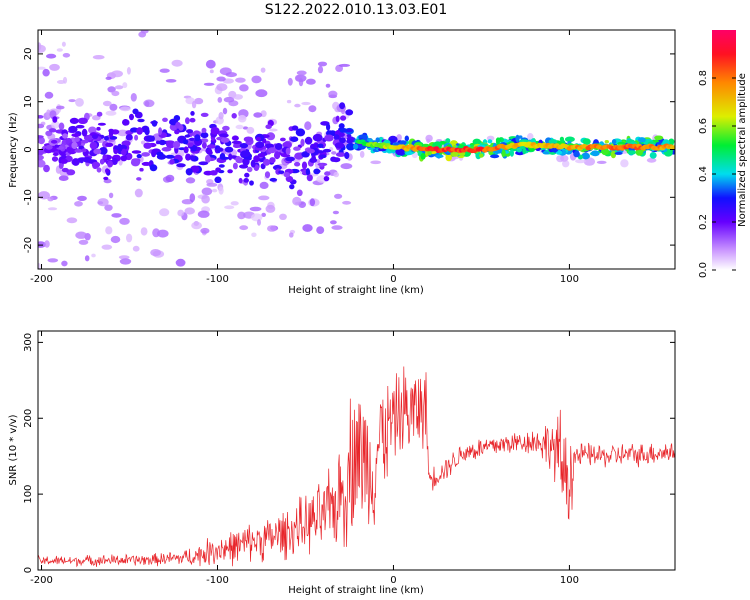  What do you see at coordinates (13, 150) in the screenshot?
I see `spectrogram-y-axis-label: Frequency (Hz)` at bounding box center [13, 150].